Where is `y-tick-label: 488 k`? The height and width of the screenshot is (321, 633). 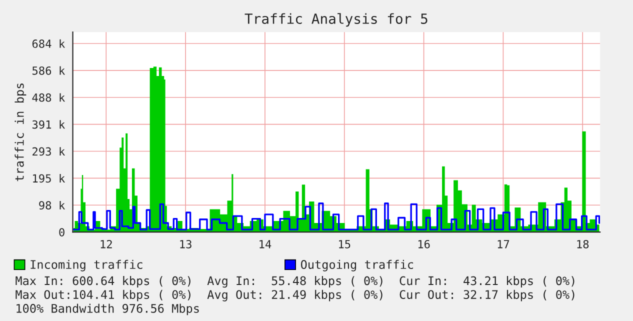 y-tick-label: 488 k is located at coordinates (48, 97).